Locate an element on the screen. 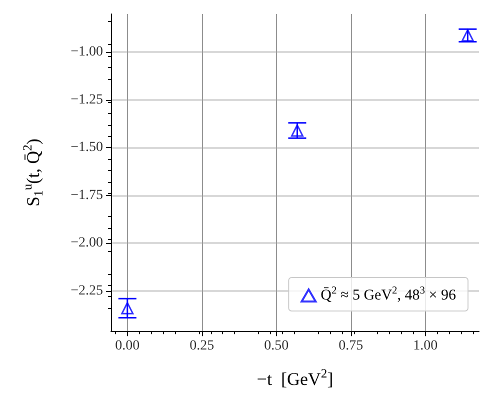  x-tick-label: 1.00 is located at coordinates (425, 346).